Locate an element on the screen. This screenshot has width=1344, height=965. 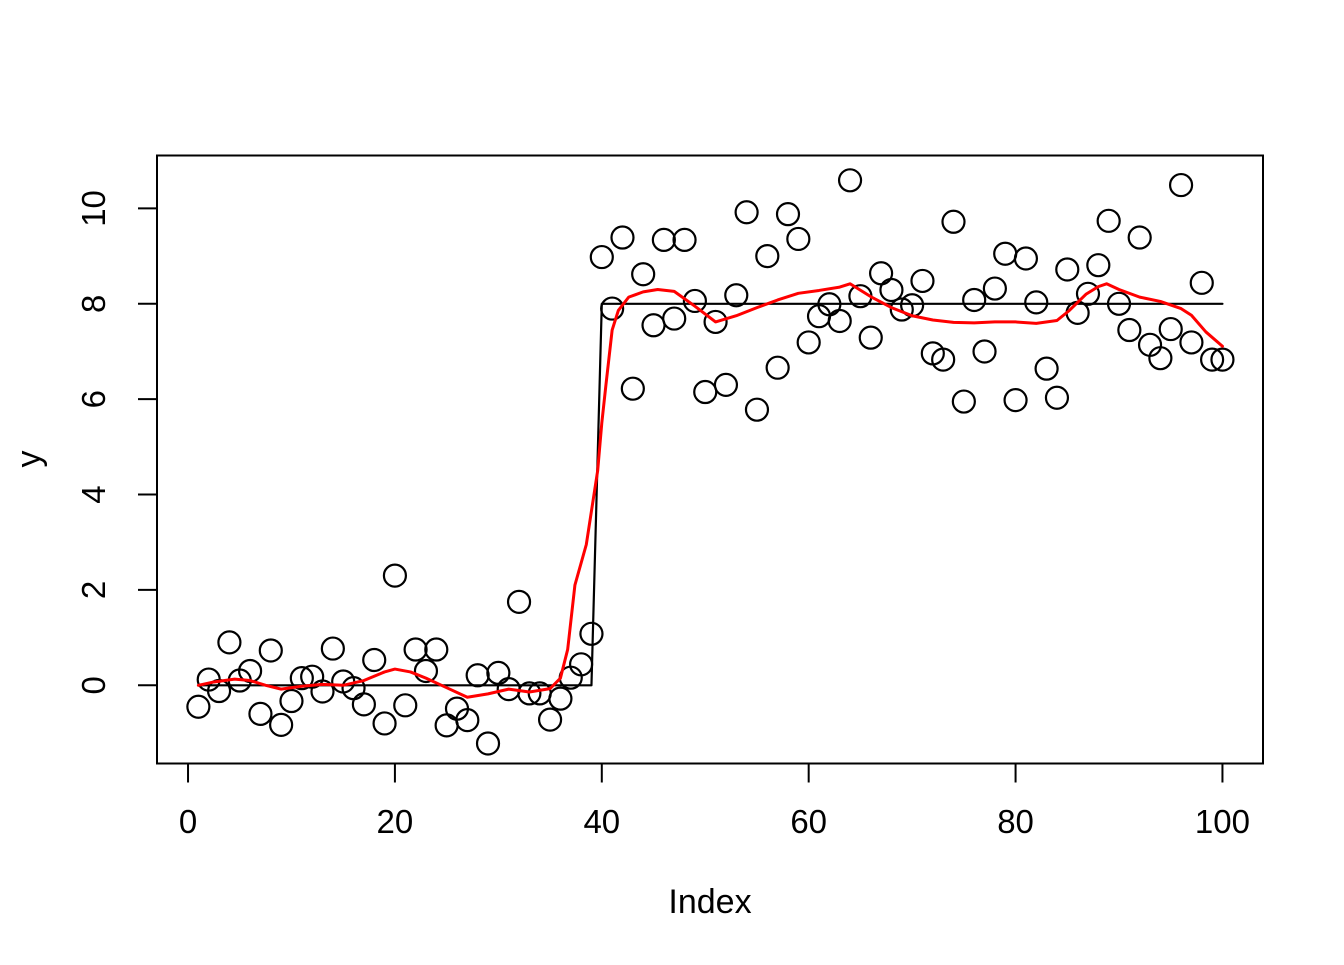
x-tick-label: 40 is located at coordinates (601, 821).